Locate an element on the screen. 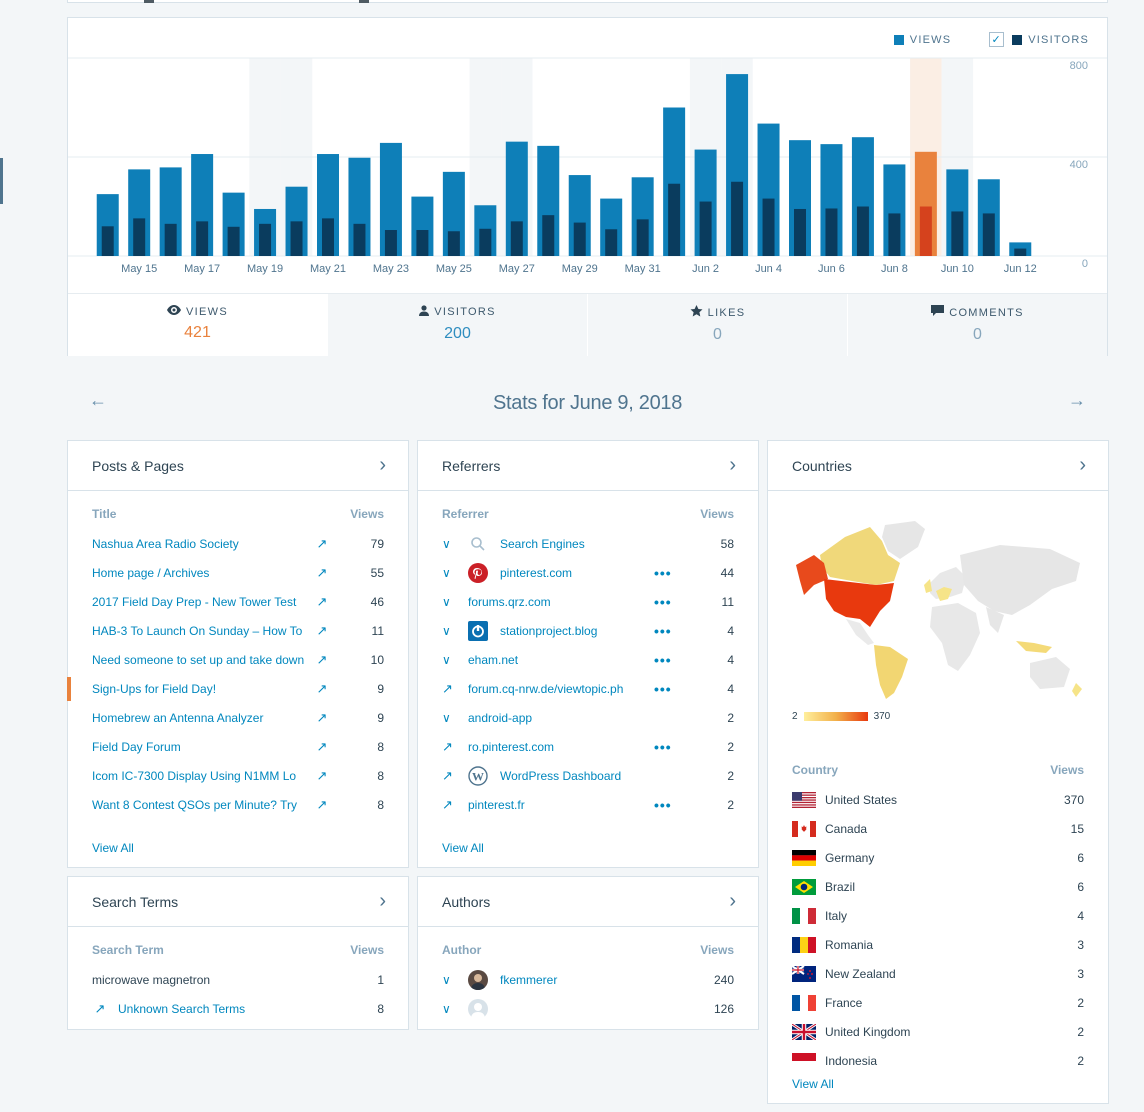 The width and height of the screenshot is (1144, 1112). table-row: 2017 Field Day Prep - New Tower Test ↗ 46 is located at coordinates (238, 601).